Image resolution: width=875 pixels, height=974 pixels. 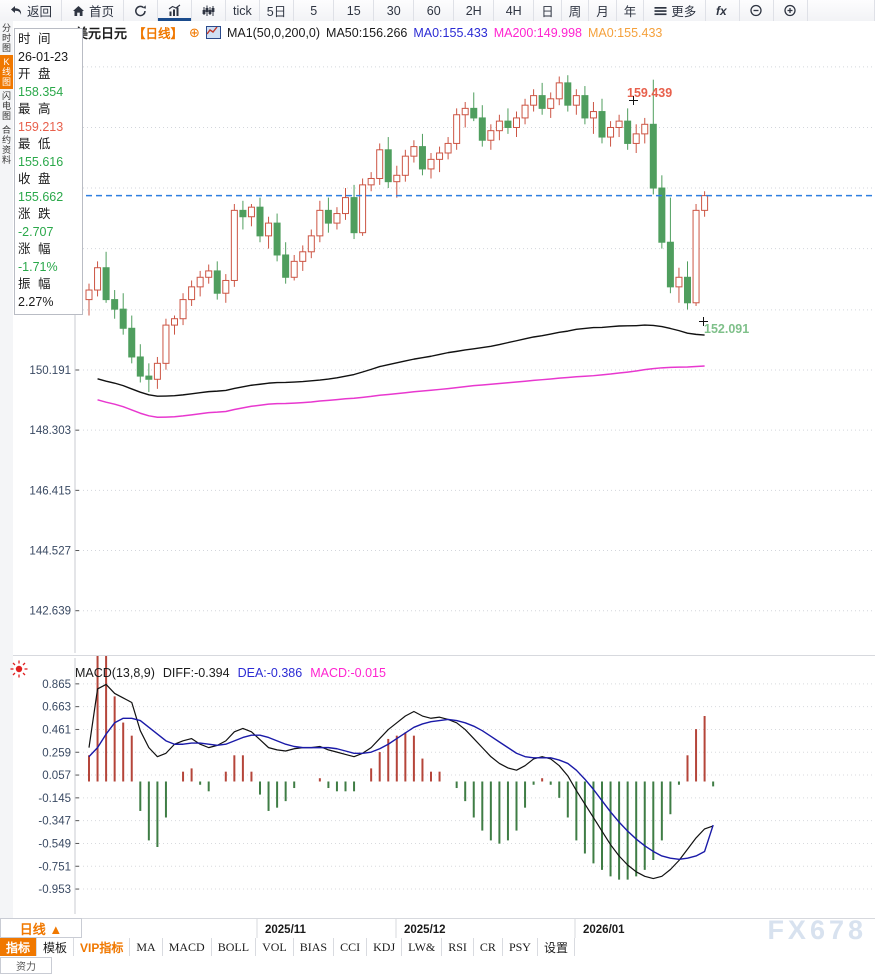 What do you see at coordinates (35, 249) in the screenshot?
I see `quote-label-6: 涨 幅` at bounding box center [35, 249].